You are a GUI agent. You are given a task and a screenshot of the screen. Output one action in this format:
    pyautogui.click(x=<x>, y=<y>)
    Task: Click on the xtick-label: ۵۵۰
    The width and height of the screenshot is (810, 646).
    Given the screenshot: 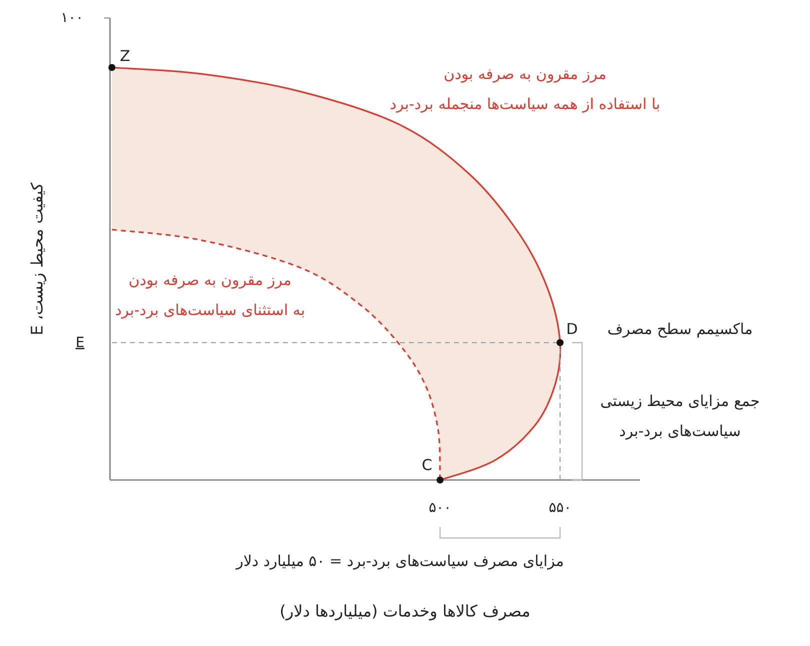 What is the action you would take?
    pyautogui.click(x=560, y=508)
    